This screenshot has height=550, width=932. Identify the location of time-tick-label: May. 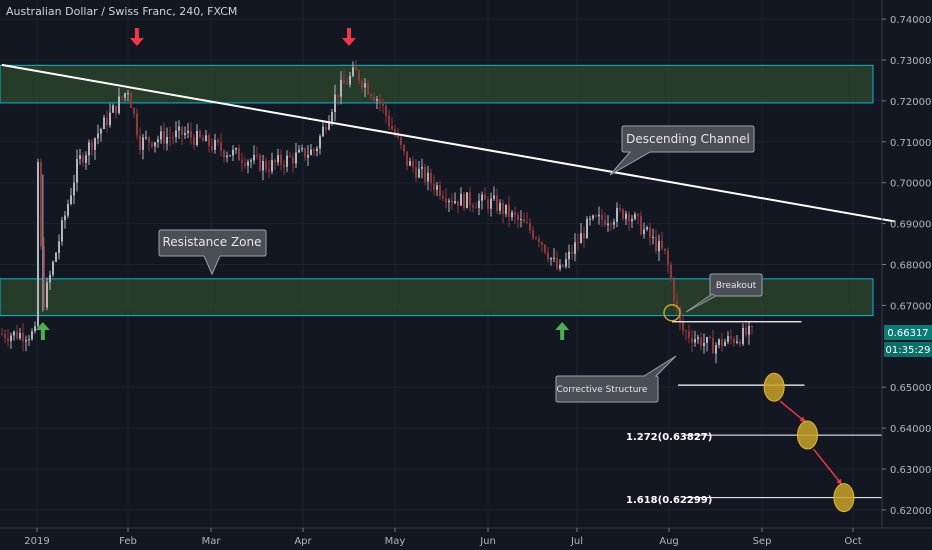
(395, 541).